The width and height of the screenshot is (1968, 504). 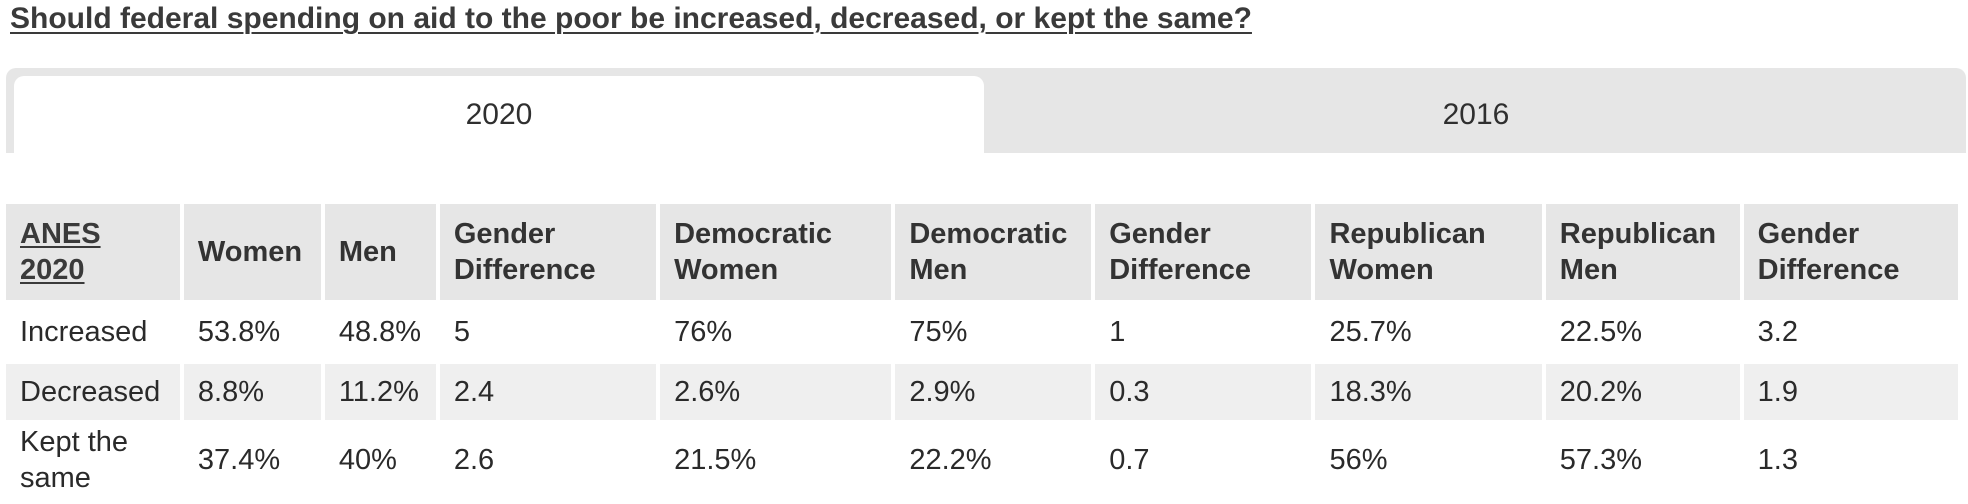 What do you see at coordinates (1642, 392) in the screenshot?
I see `table-cell: 20.2%` at bounding box center [1642, 392].